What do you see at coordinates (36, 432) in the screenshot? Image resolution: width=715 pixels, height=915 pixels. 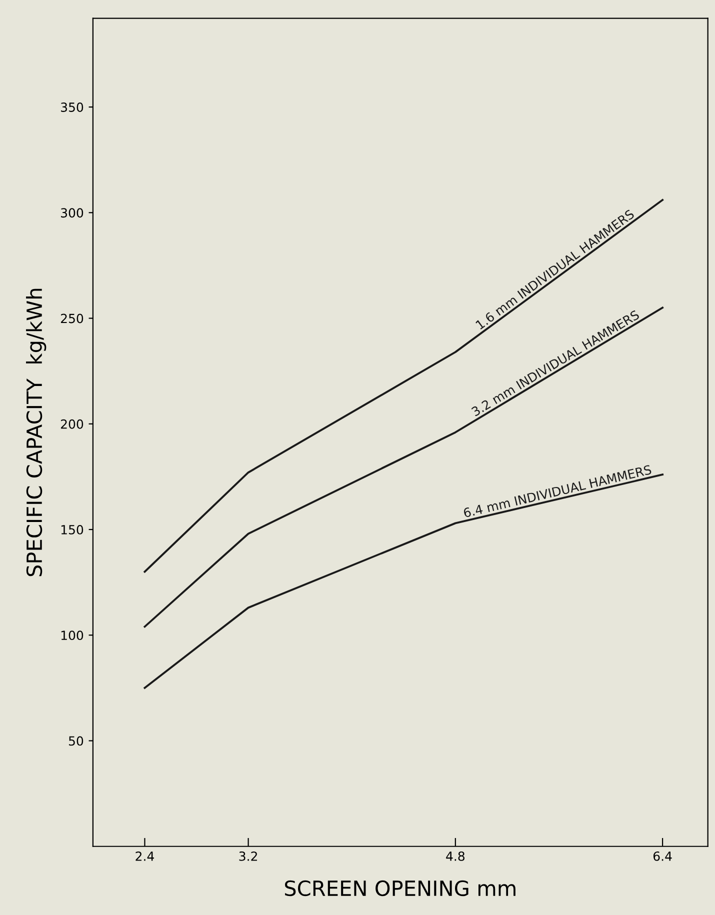 I see `y-axis-title: SPECIFIC CAPACITY kg/kWh` at bounding box center [36, 432].